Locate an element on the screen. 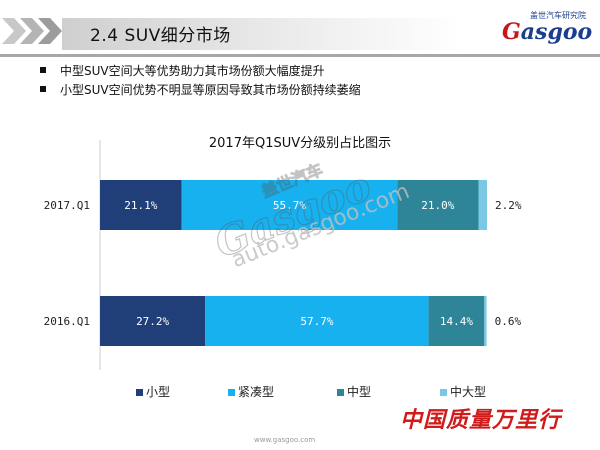  category-label: 2017.Q1 is located at coordinates (67, 205).